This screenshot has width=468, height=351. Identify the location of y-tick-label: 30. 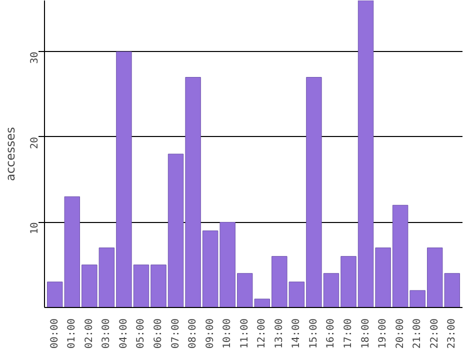
(35, 58).